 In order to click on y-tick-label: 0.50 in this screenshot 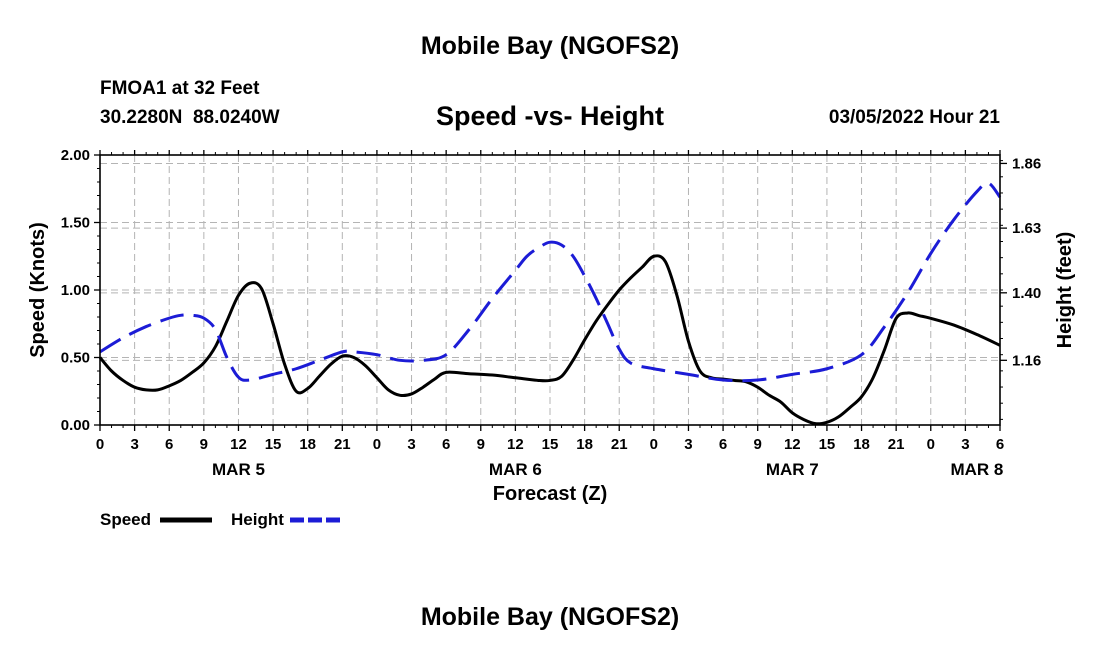, I will do `click(75, 358)`.